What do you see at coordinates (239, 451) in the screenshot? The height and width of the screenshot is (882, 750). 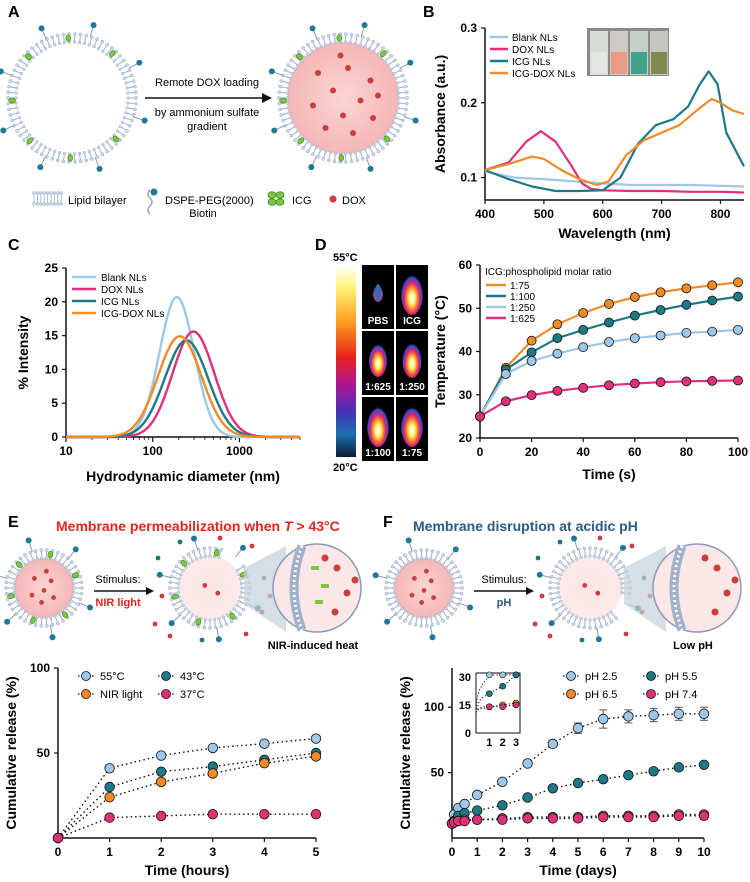 I see `x-tick-label: 1000` at bounding box center [239, 451].